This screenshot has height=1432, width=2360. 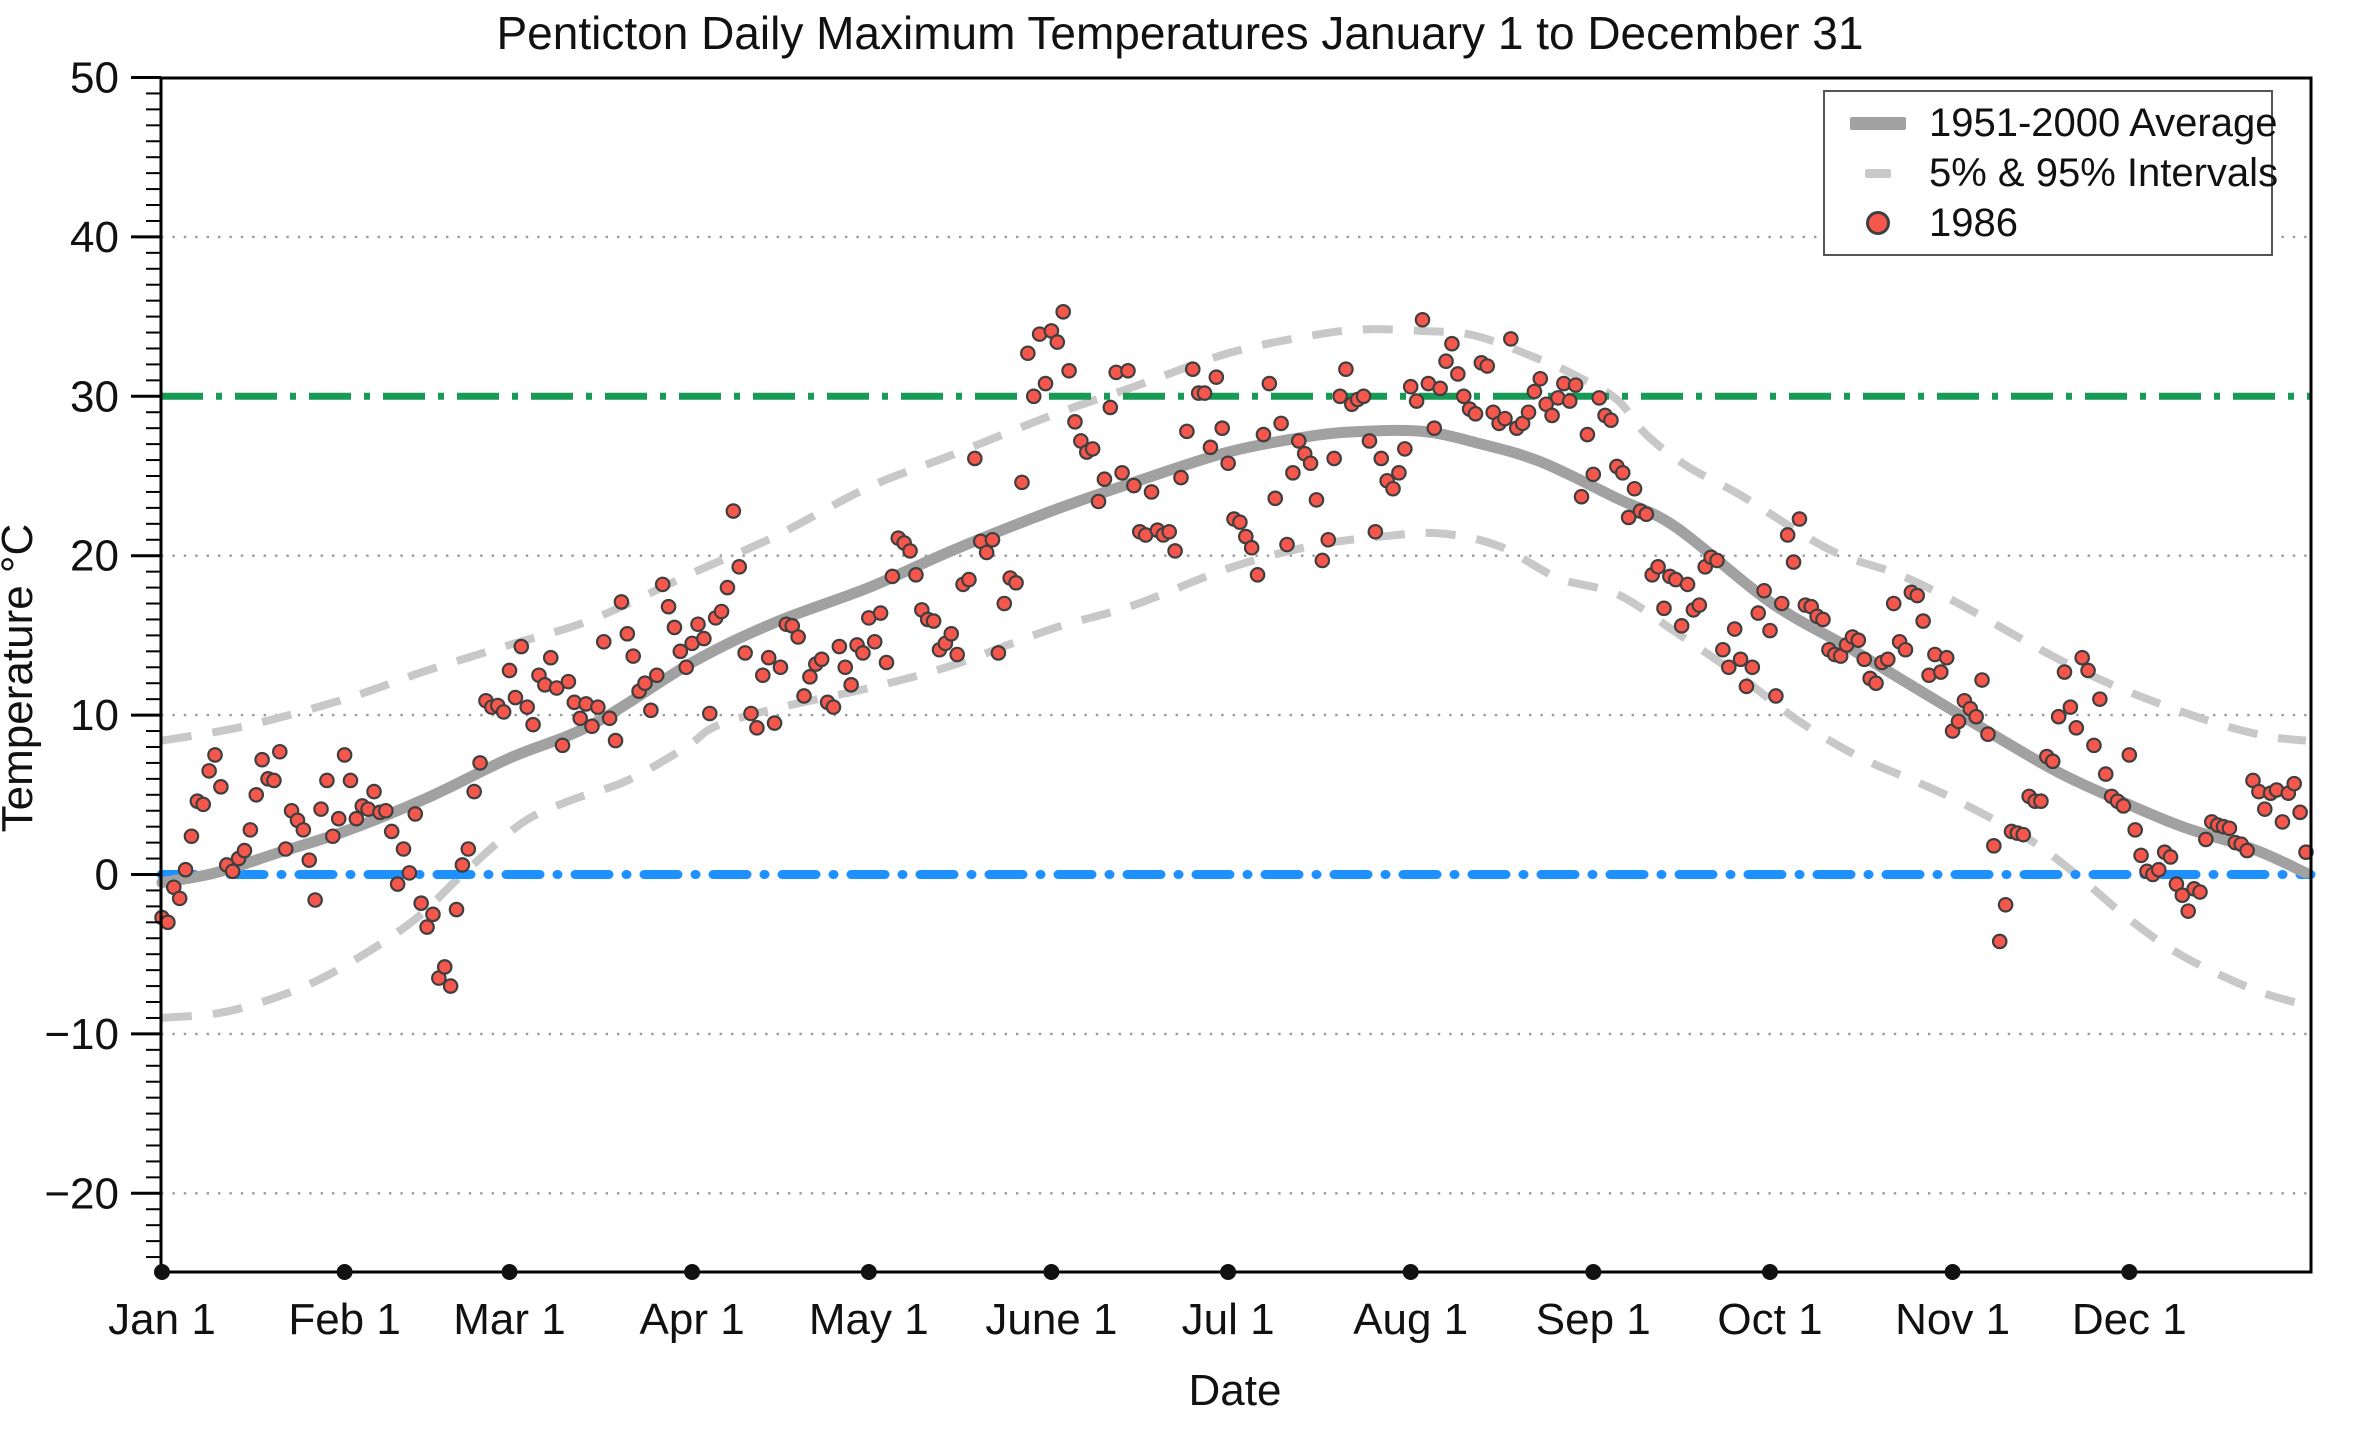 What do you see at coordinates (1952, 1319) in the screenshot?
I see `svg-text: Nov 1` at bounding box center [1952, 1319].